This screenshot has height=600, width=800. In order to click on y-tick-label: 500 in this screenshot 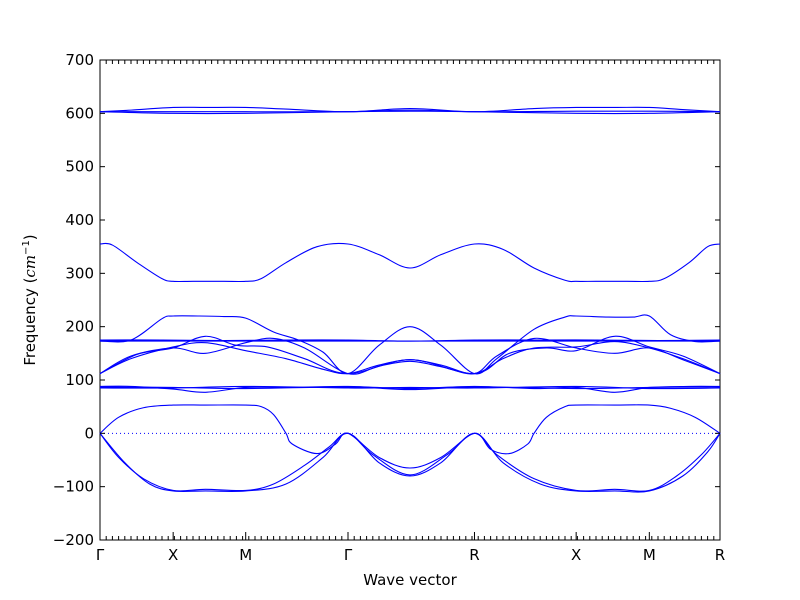, I will do `click(79, 167)`.